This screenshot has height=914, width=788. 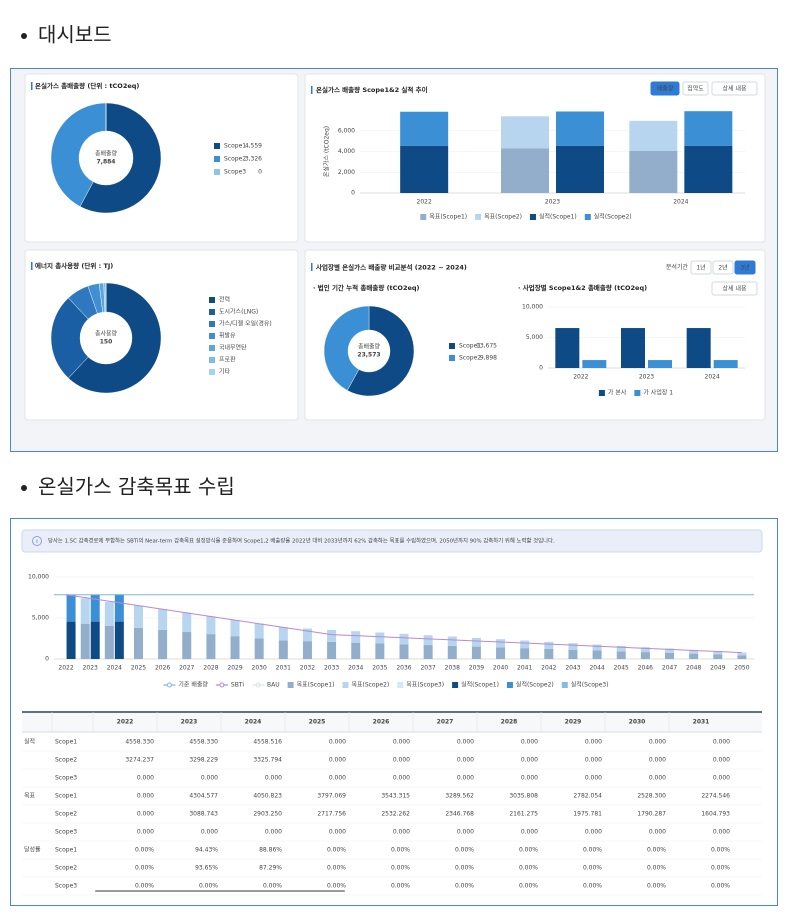 I want to click on x-tick-label: 2029, so click(x=234, y=668).